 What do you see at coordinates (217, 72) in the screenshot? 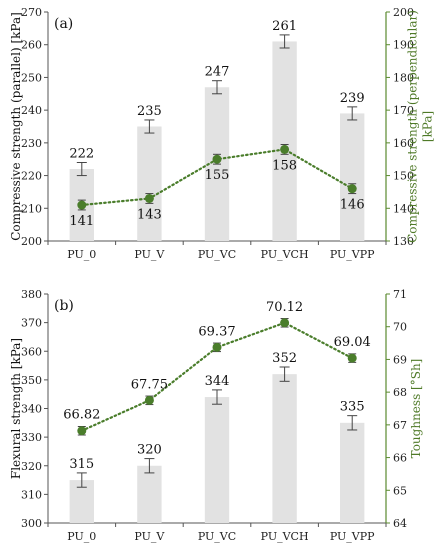
I see `bar-data-label: 247` at bounding box center [217, 72].